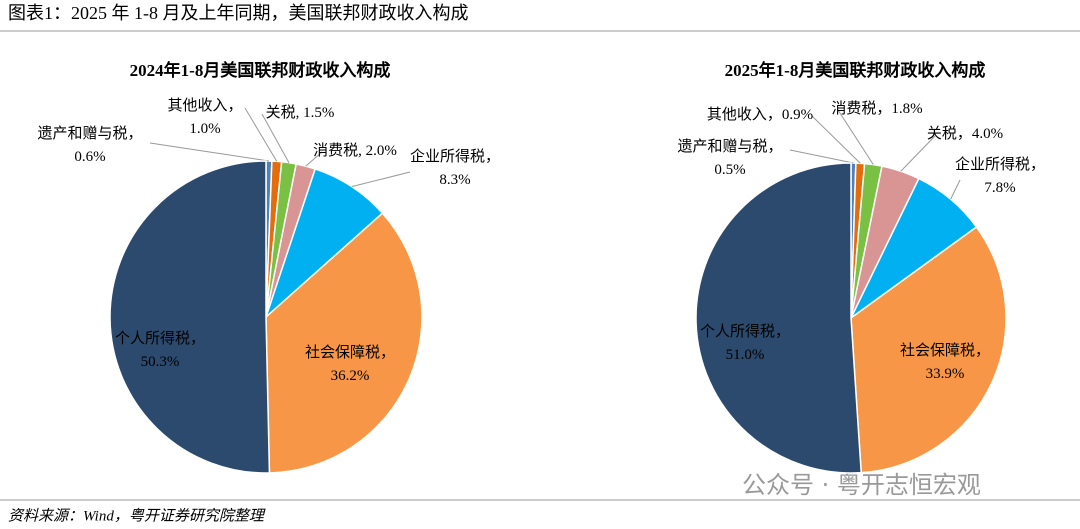 This screenshot has width=1080, height=529. Describe the element at coordinates (455, 167) in the screenshot. I see `data-label: 企业所得税， 8.3%` at that location.